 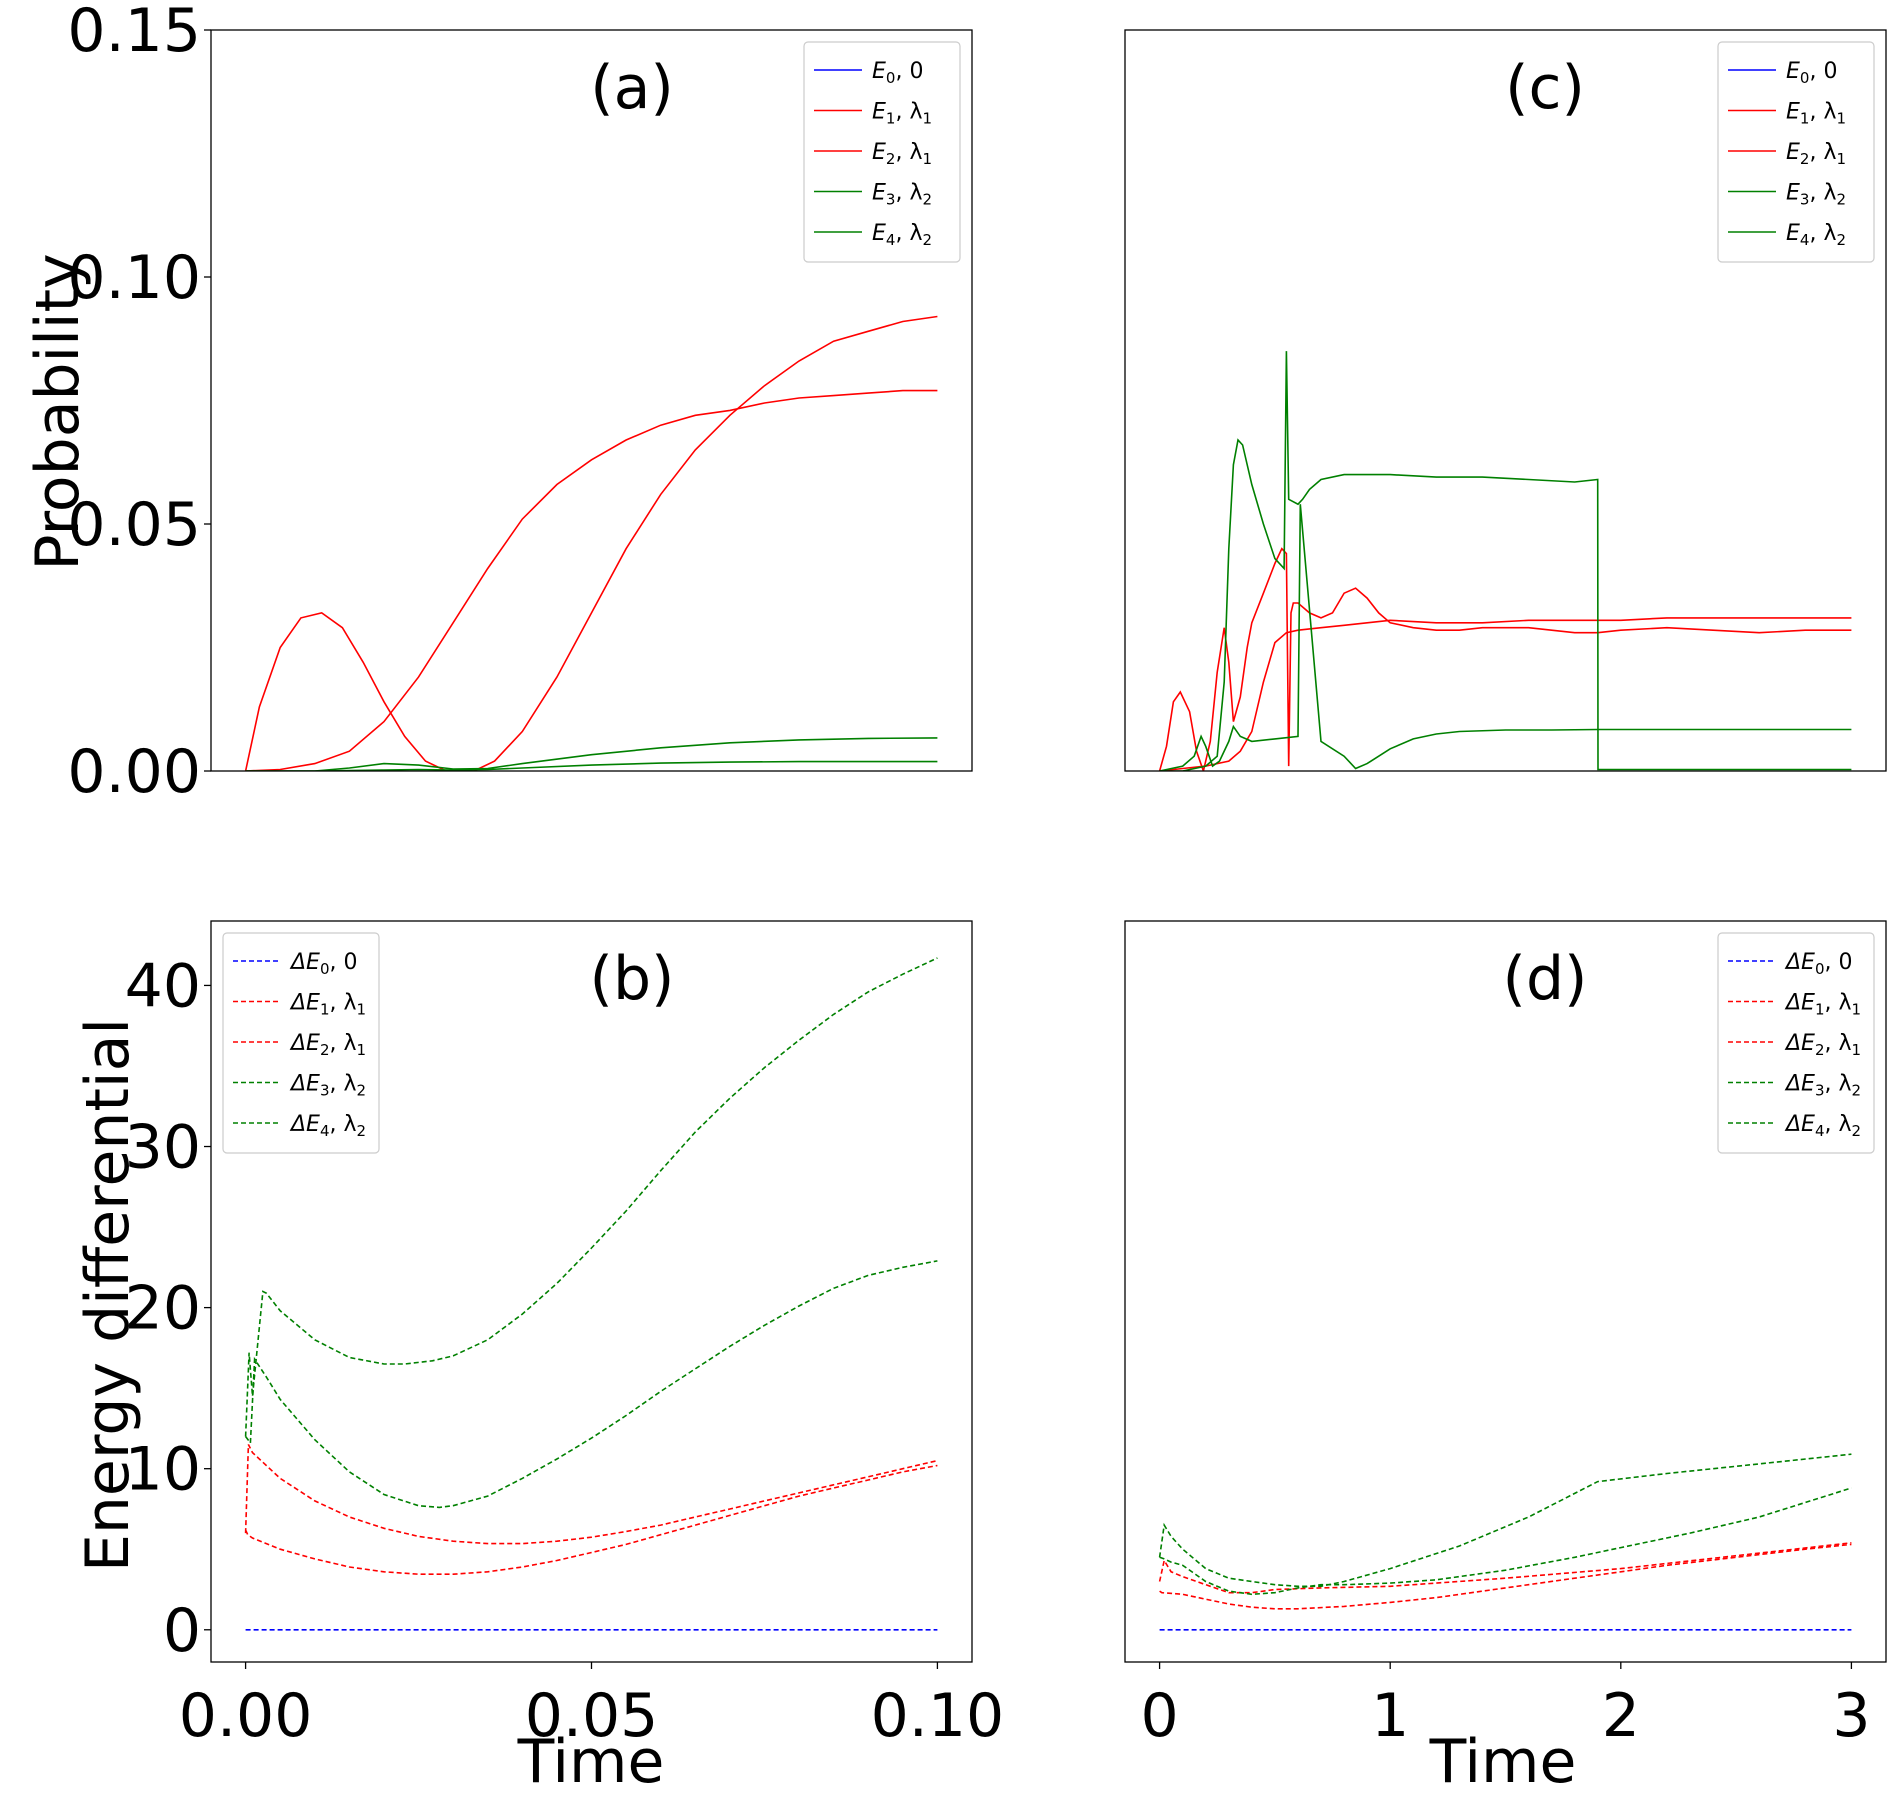 What do you see at coordinates (1816, 235) in the screenshot?
I see `legend-label-c-4: E4, λ2` at bounding box center [1816, 235].